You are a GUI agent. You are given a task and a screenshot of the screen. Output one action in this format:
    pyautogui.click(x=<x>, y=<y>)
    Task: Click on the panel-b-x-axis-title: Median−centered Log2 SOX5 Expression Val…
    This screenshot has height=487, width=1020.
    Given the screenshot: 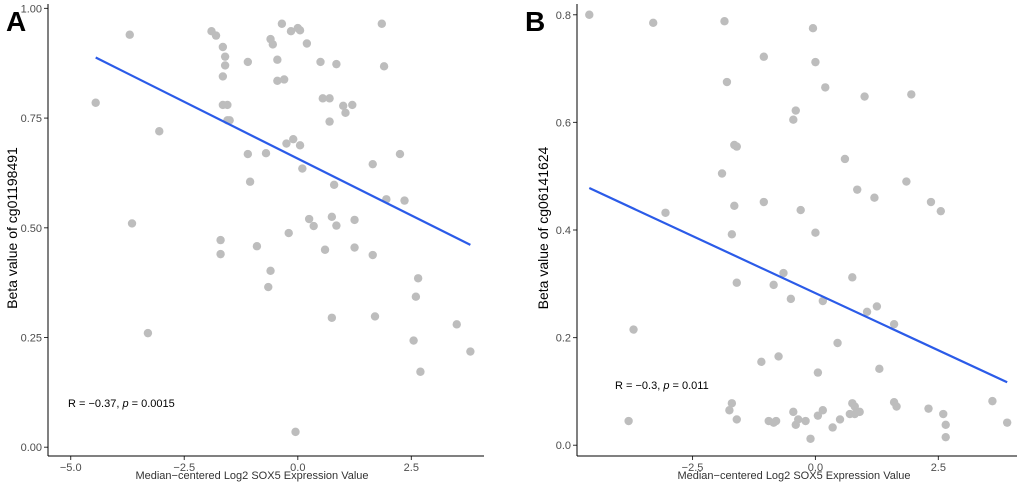 What is the action you would take?
    pyautogui.click(x=793, y=476)
    